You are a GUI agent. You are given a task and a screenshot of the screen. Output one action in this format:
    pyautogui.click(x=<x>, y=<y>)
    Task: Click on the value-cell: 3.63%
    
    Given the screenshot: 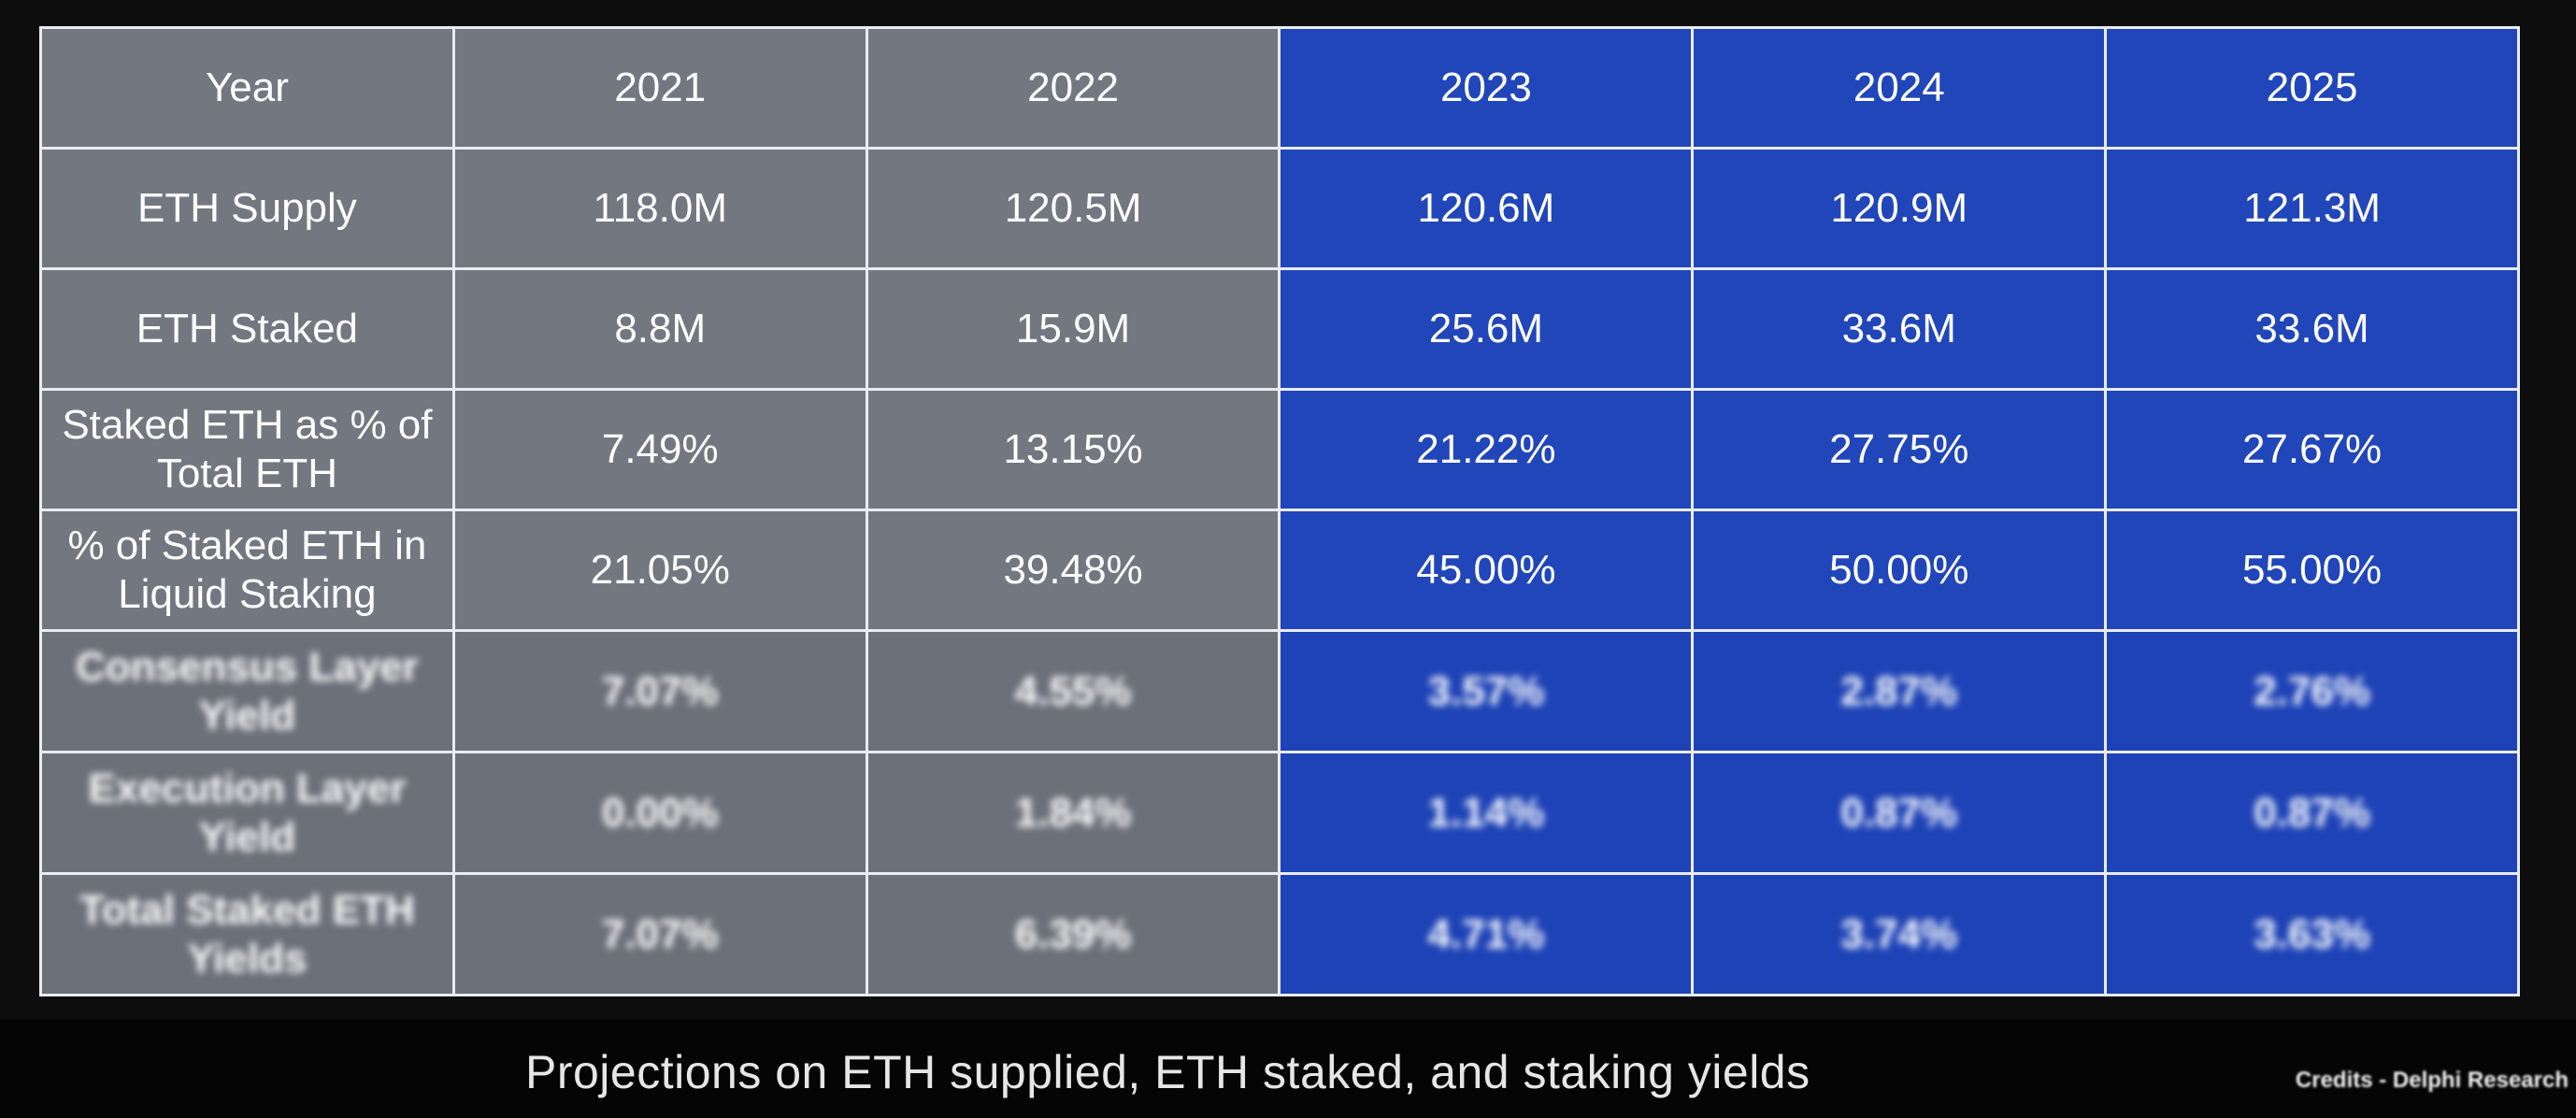 What is the action you would take?
    pyautogui.click(x=2312, y=934)
    